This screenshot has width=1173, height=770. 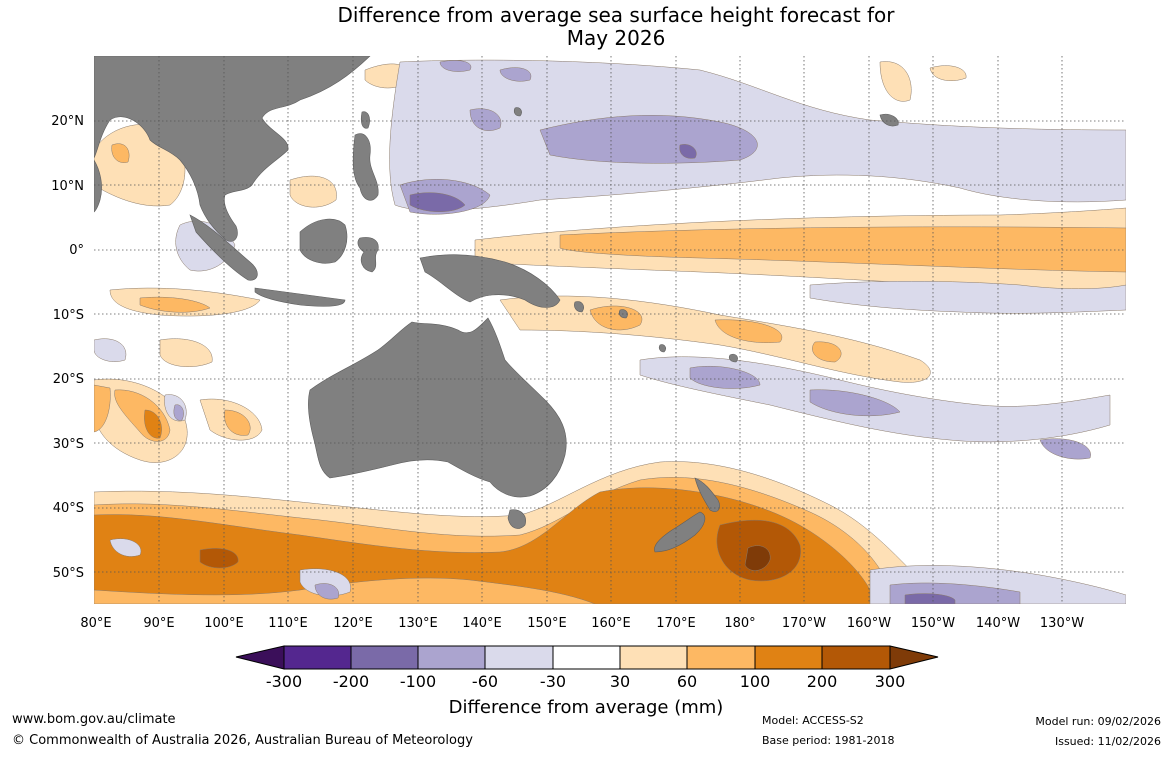 I want to click on footer-website: www.bom.gov.au/climate, so click(x=94, y=719).